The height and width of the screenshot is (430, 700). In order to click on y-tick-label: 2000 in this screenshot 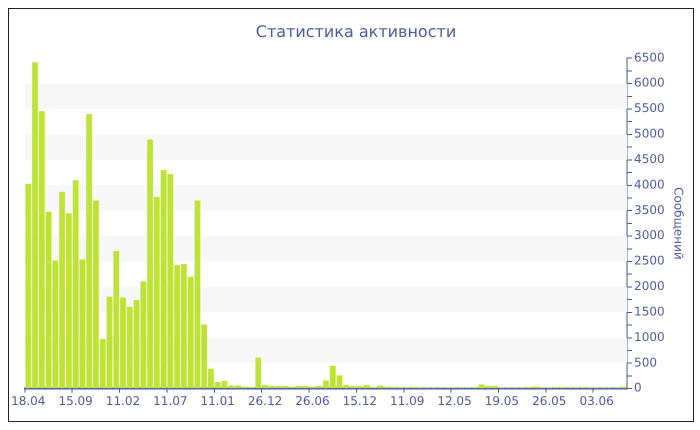, I will do `click(649, 286)`.